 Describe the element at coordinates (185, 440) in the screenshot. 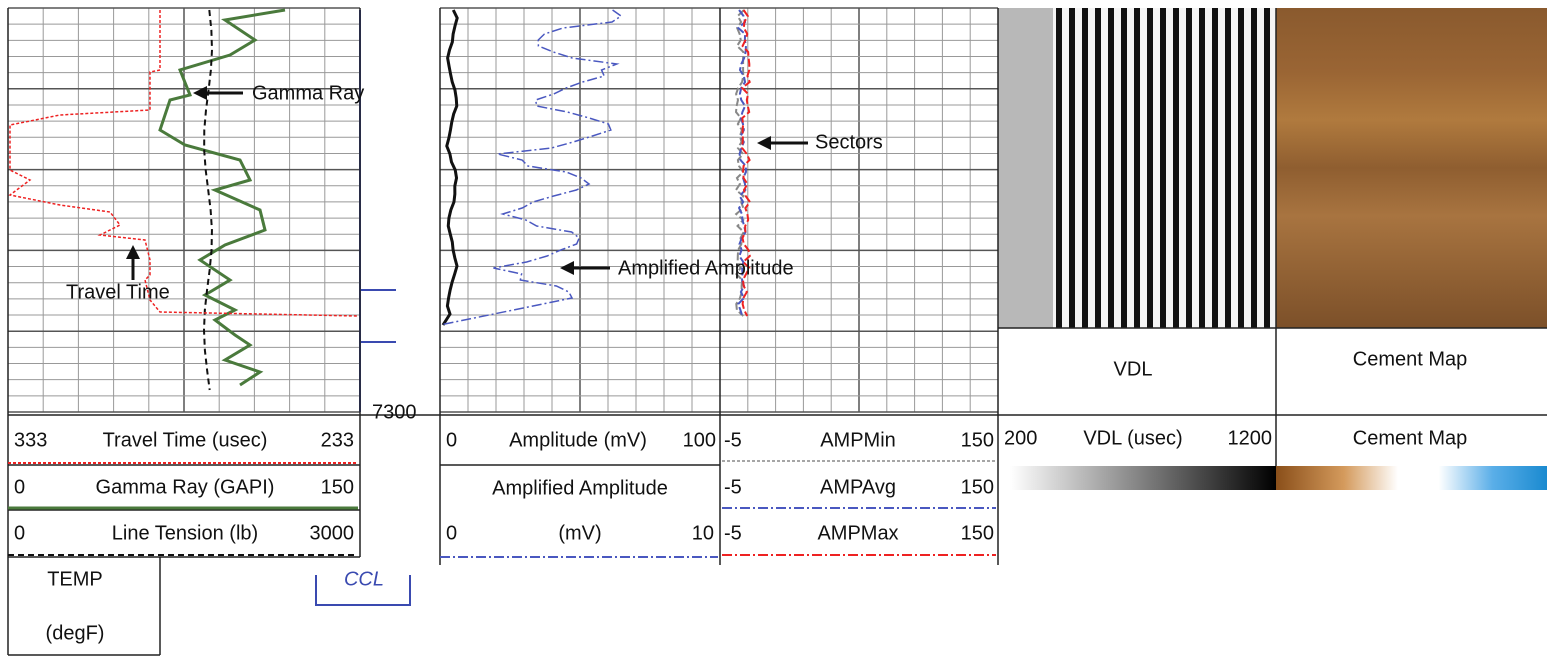

I see `scale-name: Travel Time (usec)` at that location.